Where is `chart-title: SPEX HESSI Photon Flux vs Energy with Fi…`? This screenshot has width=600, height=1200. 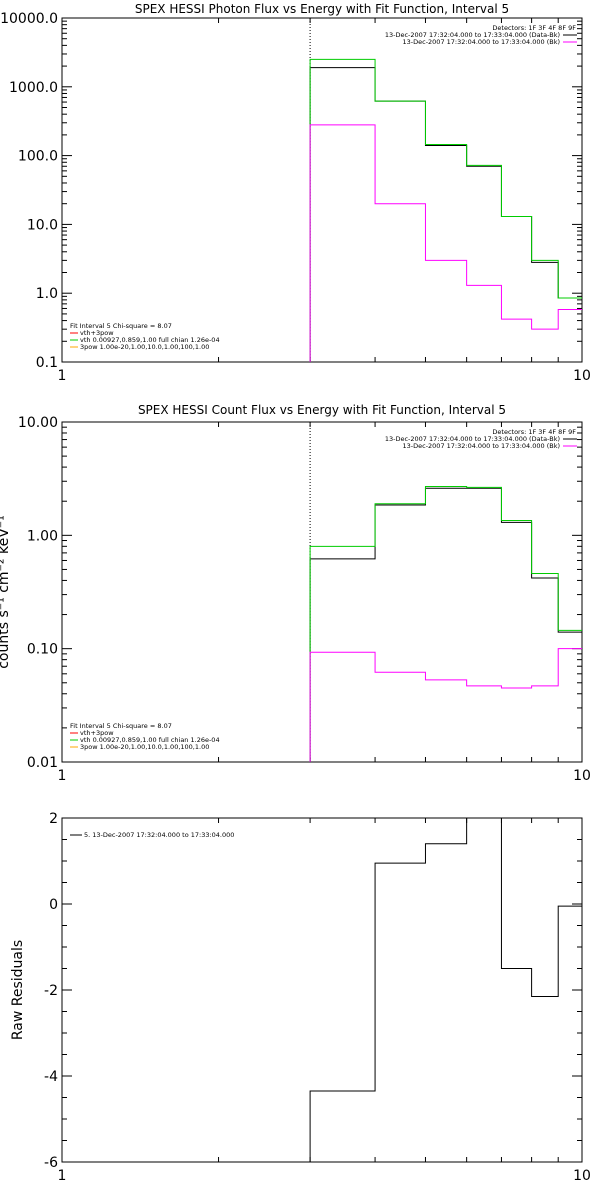
chart-title: SPEX HESSI Photon Flux vs Energy with Fi… is located at coordinates (322, 9).